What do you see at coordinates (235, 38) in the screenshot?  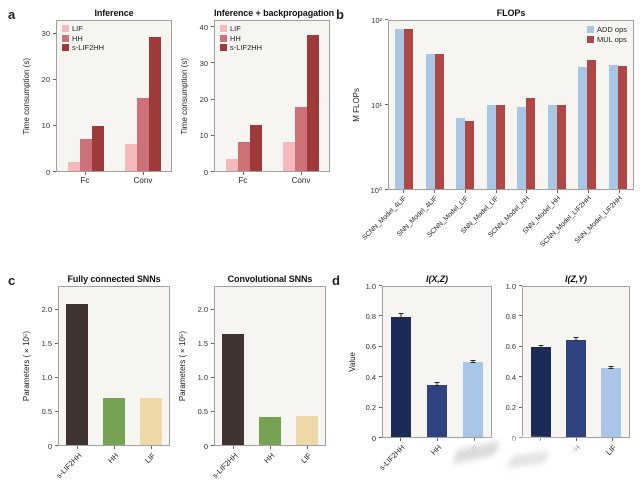 I see `legend-label: HH` at bounding box center [235, 38].